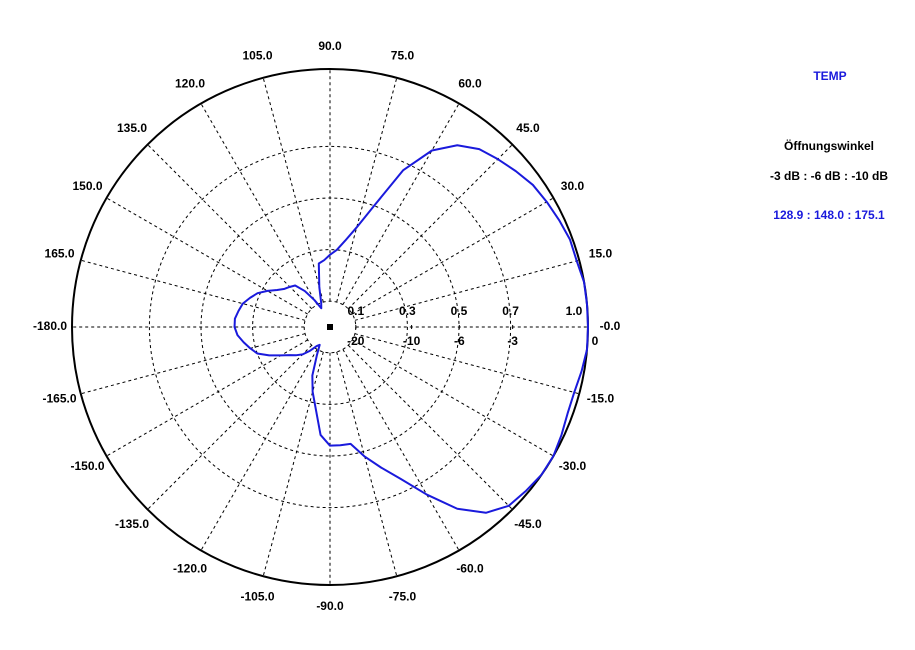 The image size is (915, 650). I want to click on beamwidth-values: 128.9 : 148.0 : 175.1, so click(829, 215).